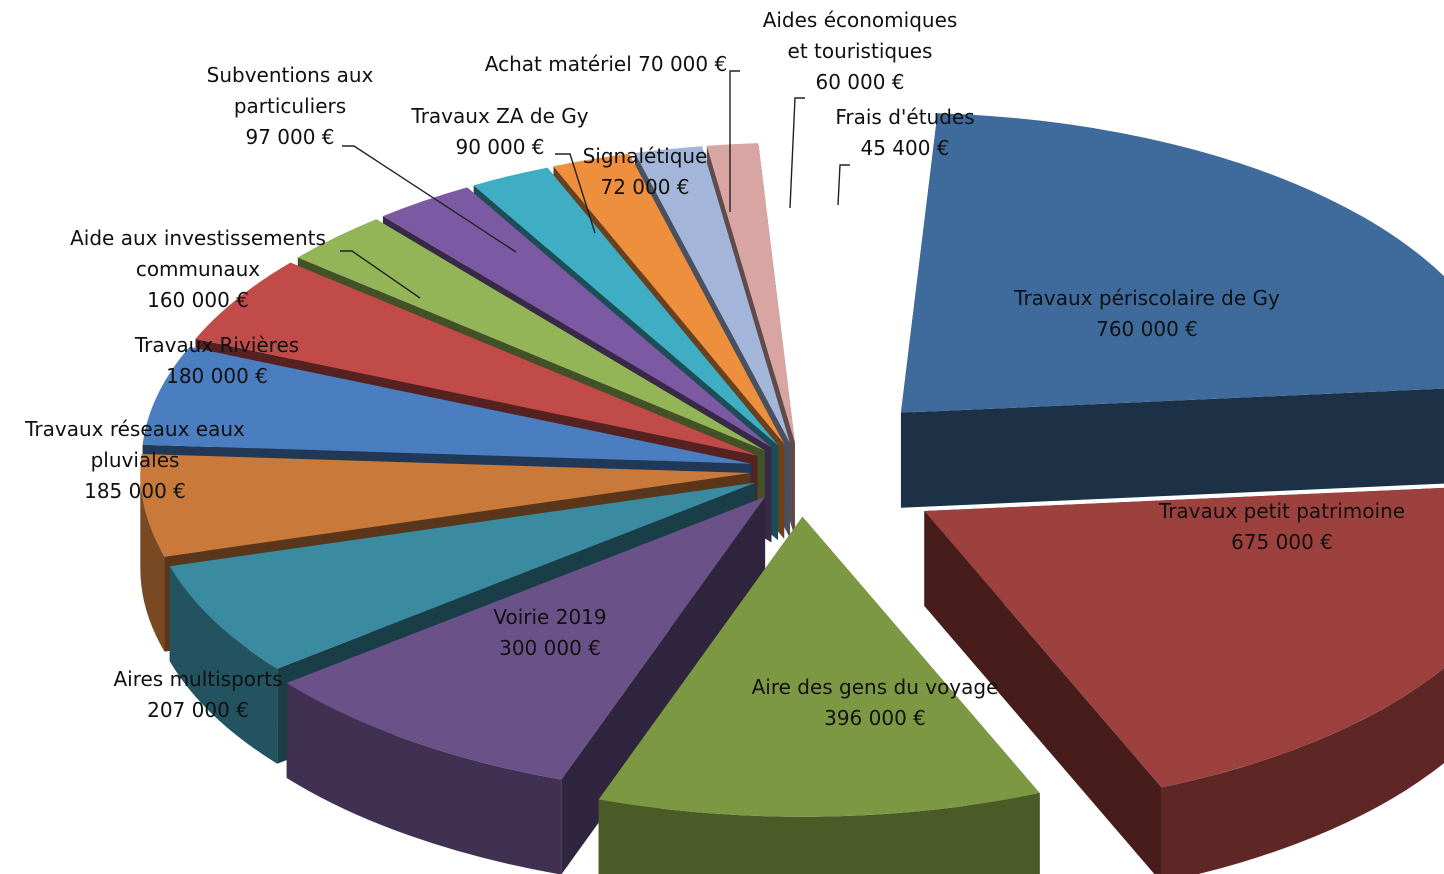 The height and width of the screenshot is (874, 1444). Describe the element at coordinates (606, 64) in the screenshot. I see `slice-label: Achat matériel 70 000 €` at that location.